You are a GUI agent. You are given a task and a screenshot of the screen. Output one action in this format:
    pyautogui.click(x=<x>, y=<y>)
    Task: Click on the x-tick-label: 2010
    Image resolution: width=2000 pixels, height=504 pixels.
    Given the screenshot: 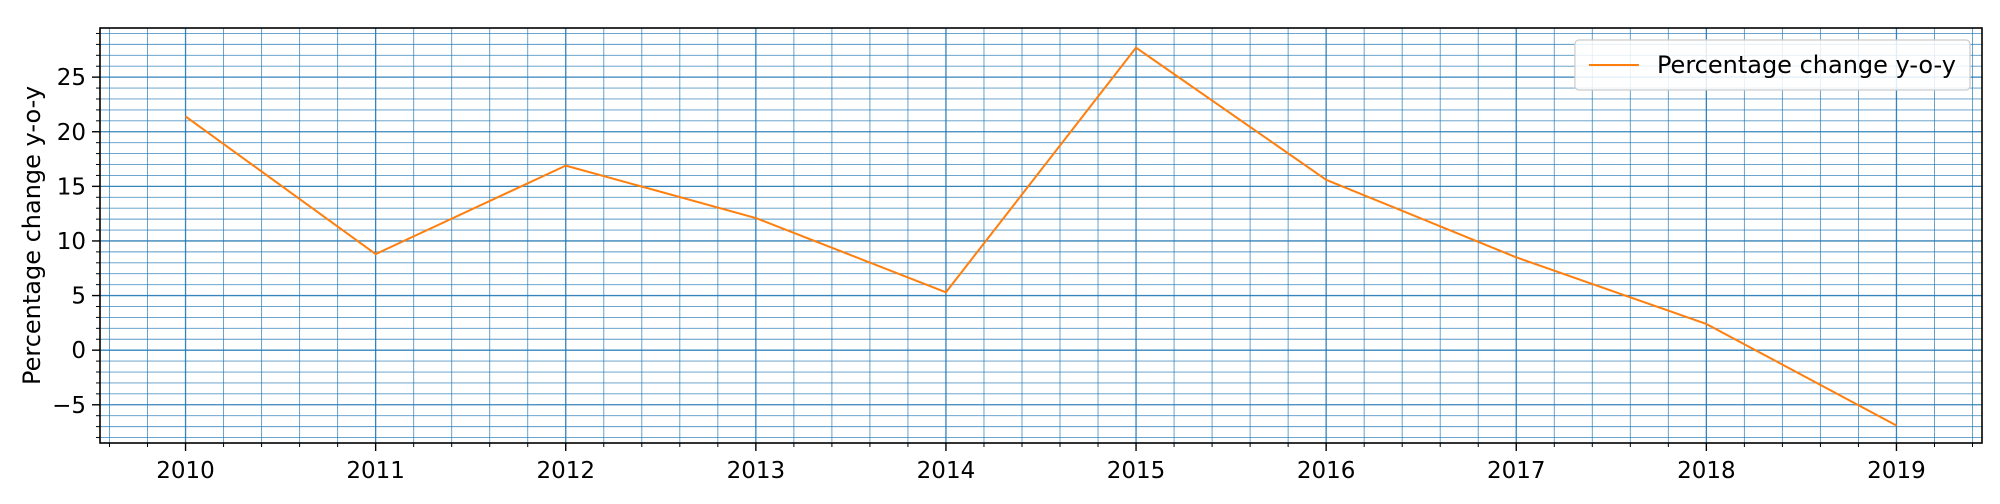 What is the action you would take?
    pyautogui.click(x=185, y=471)
    